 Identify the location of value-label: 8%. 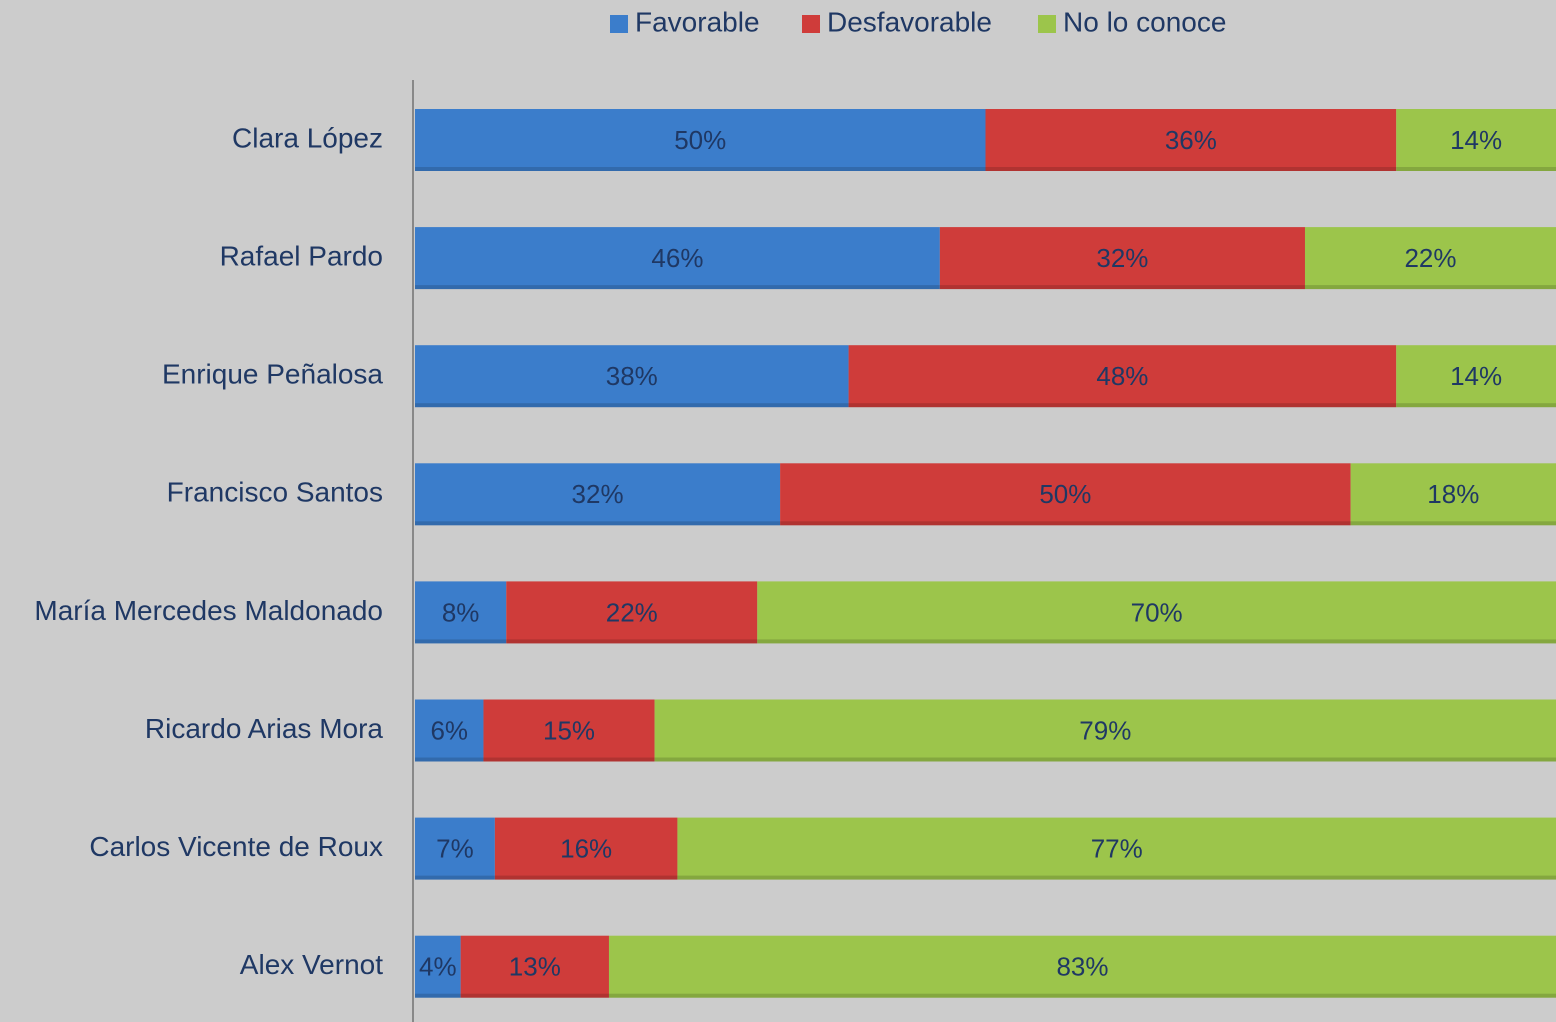
(461, 612).